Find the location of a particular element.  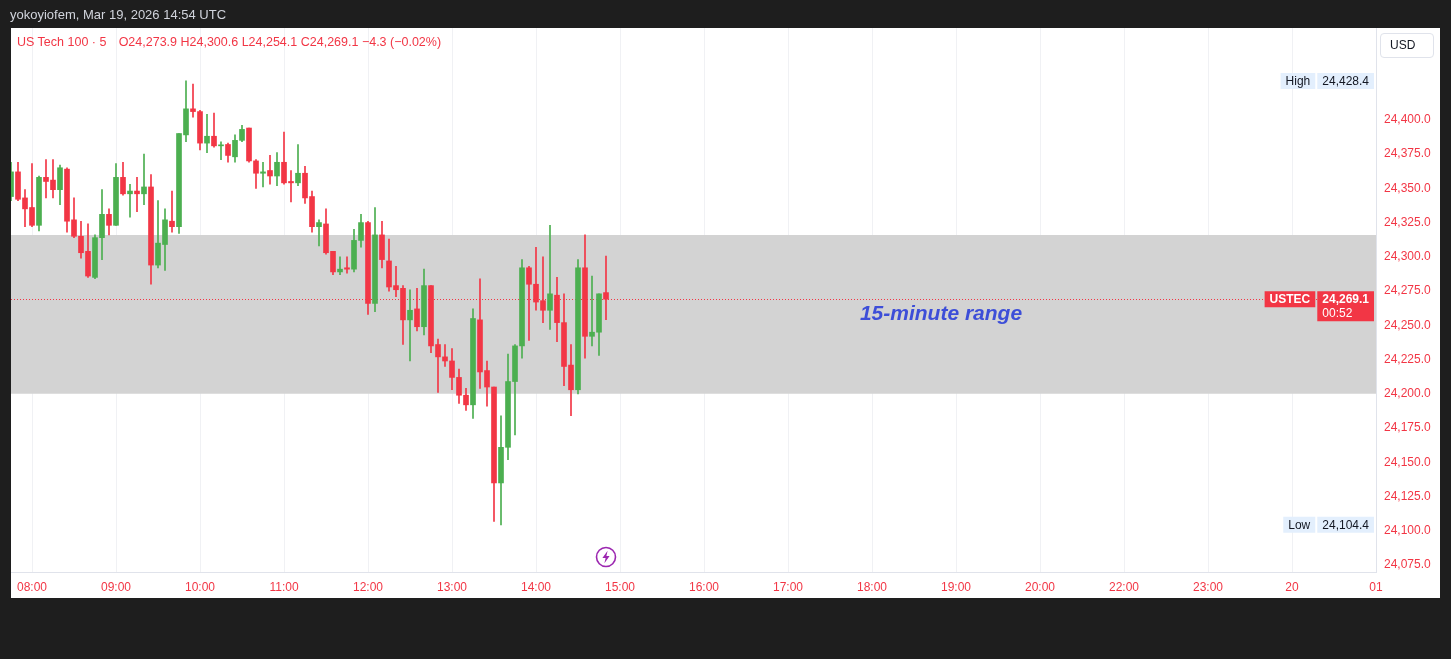

y-tick-label: 24,350.0 is located at coordinates (1408, 187).